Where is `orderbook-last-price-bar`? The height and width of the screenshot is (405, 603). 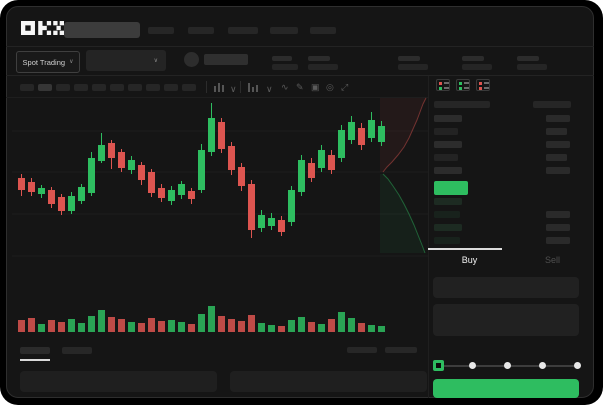 orderbook-last-price-bar is located at coordinates (451, 188).